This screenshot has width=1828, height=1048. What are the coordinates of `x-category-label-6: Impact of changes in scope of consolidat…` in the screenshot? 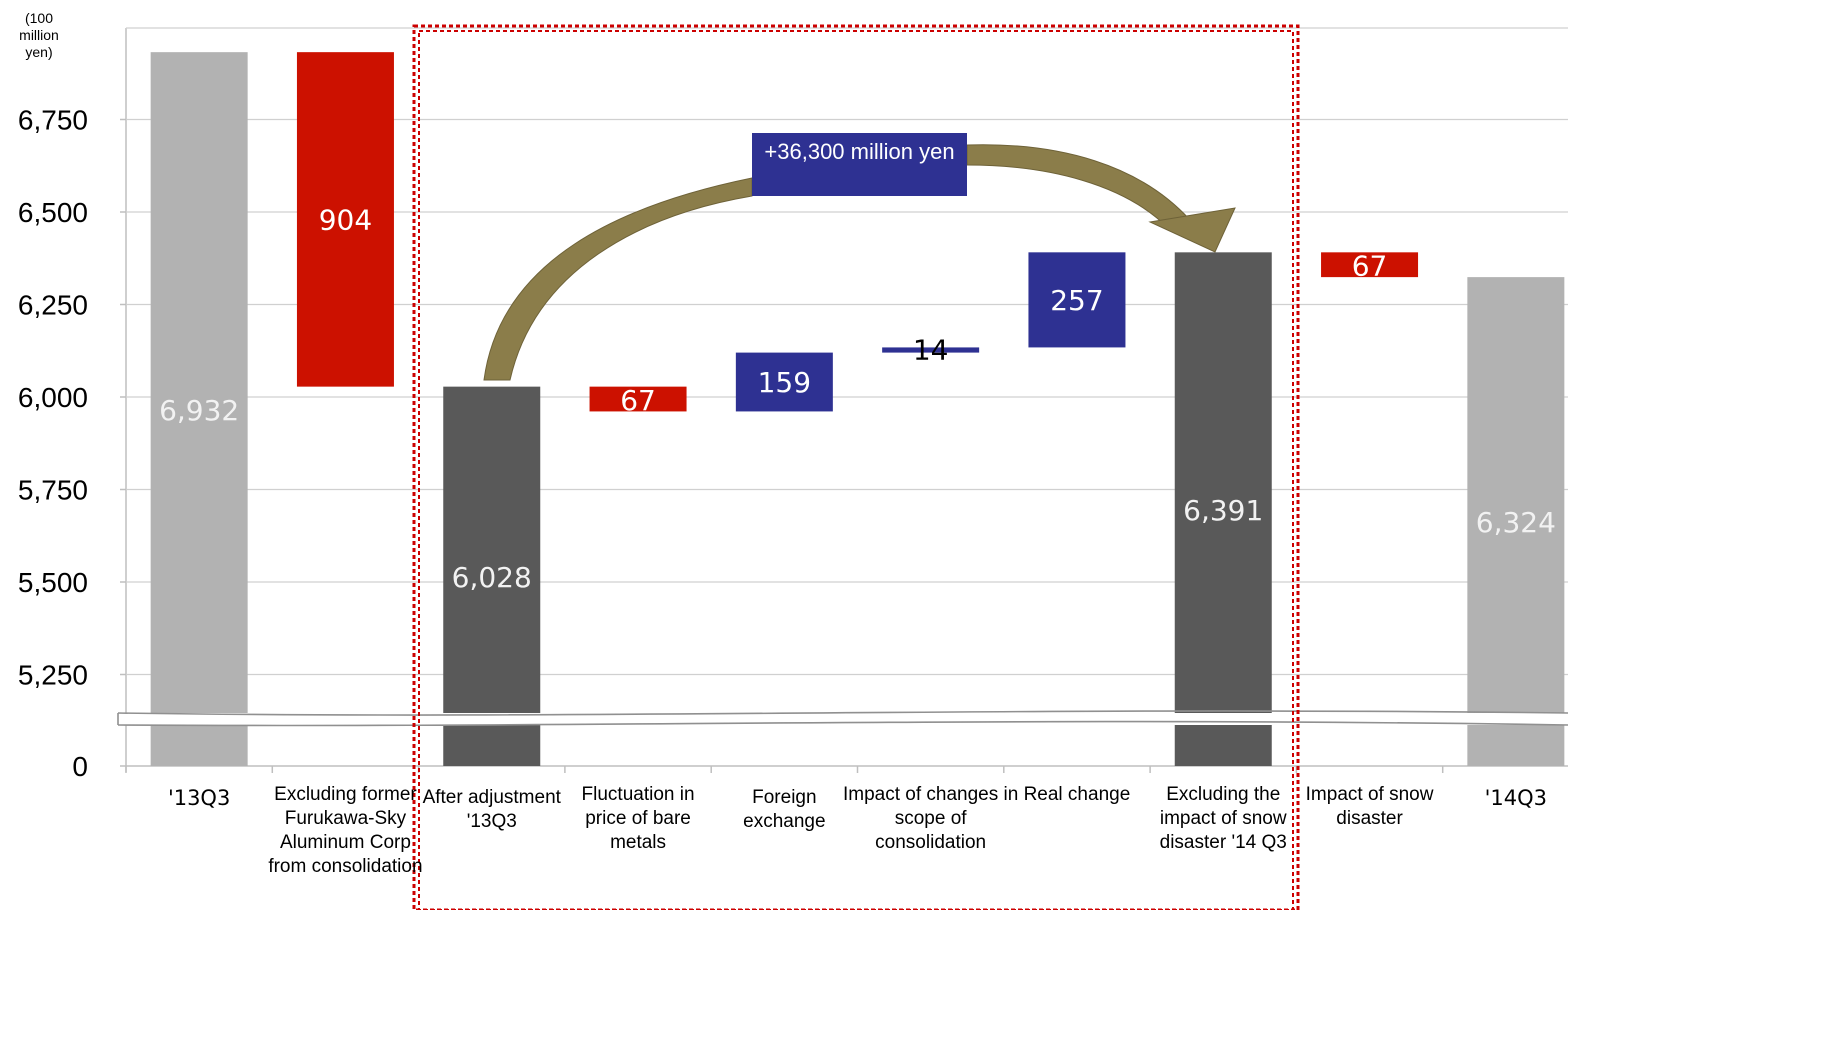 It's located at (930, 818).